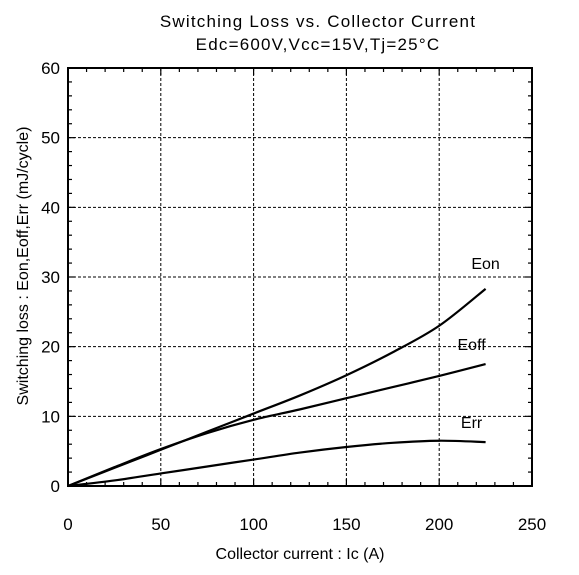 The image size is (579, 575). What do you see at coordinates (472, 423) in the screenshot?
I see `series-label-err: Err` at bounding box center [472, 423].